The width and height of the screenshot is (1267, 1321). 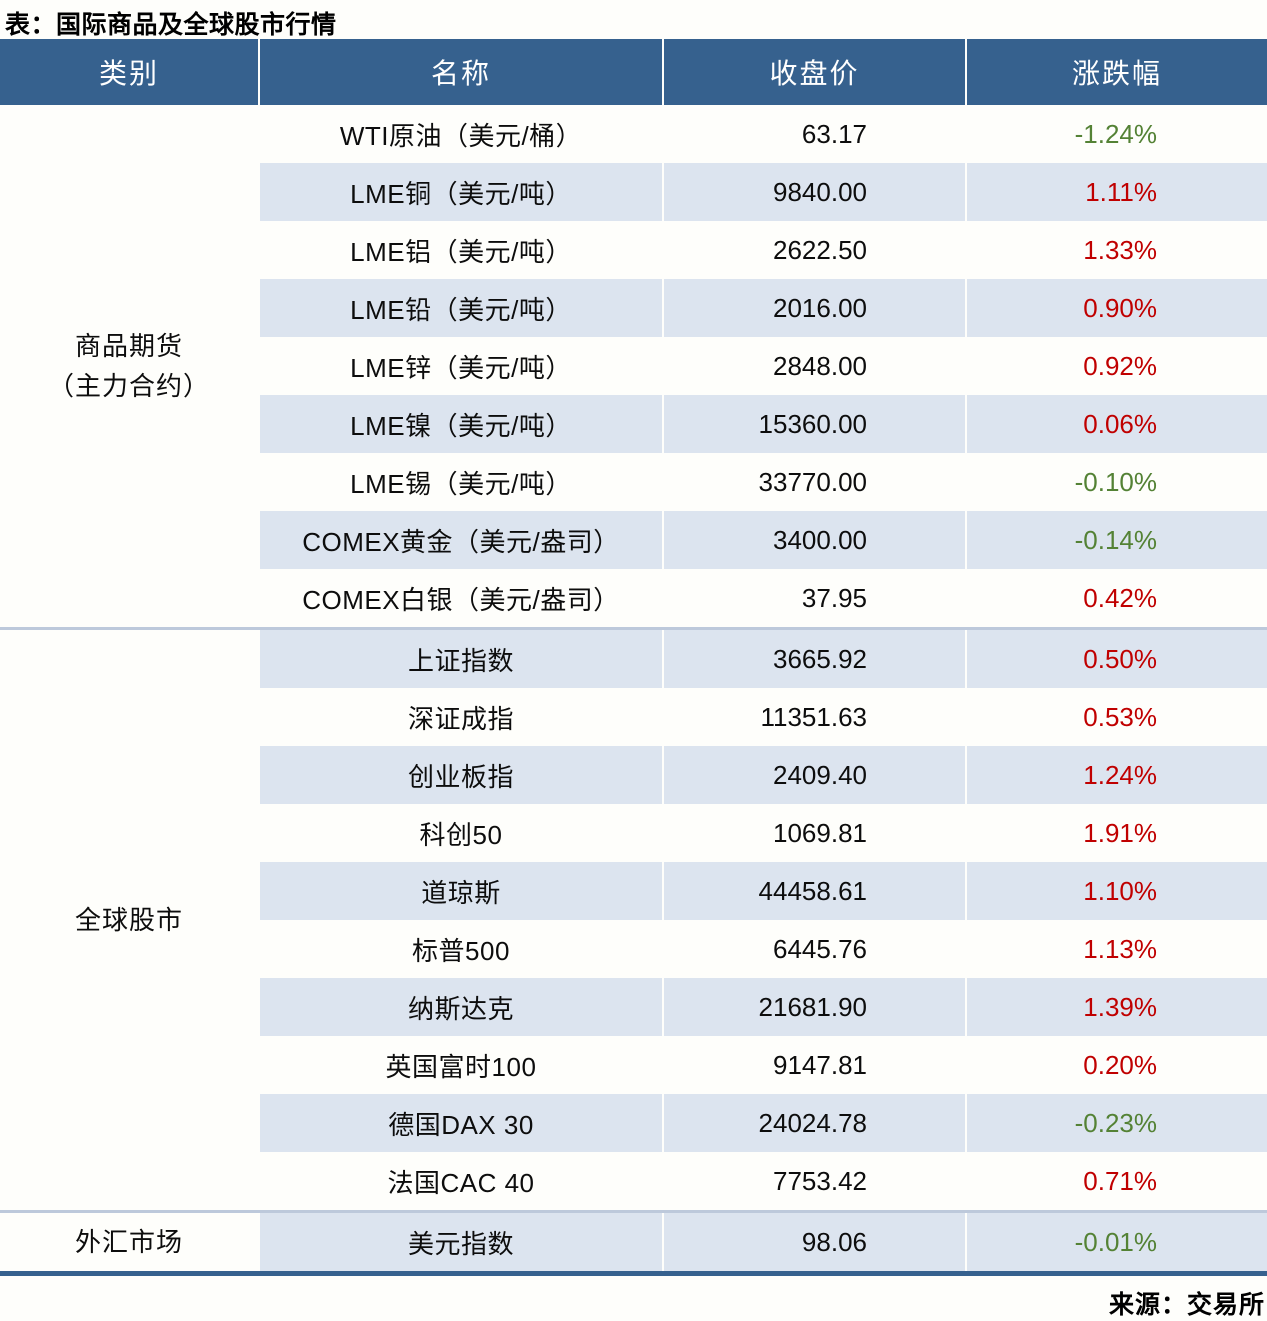 I want to click on change-percent-cell: 0.20%, so click(x=1120, y=1064).